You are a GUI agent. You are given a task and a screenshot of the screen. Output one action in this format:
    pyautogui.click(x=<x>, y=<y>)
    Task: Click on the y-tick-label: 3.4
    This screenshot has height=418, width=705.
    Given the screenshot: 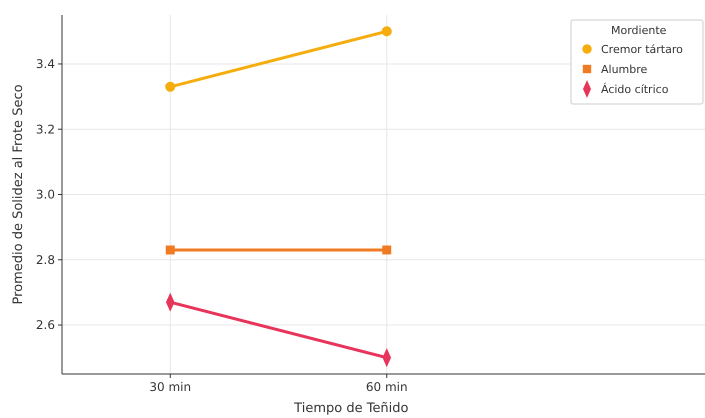 What is the action you would take?
    pyautogui.click(x=45, y=64)
    